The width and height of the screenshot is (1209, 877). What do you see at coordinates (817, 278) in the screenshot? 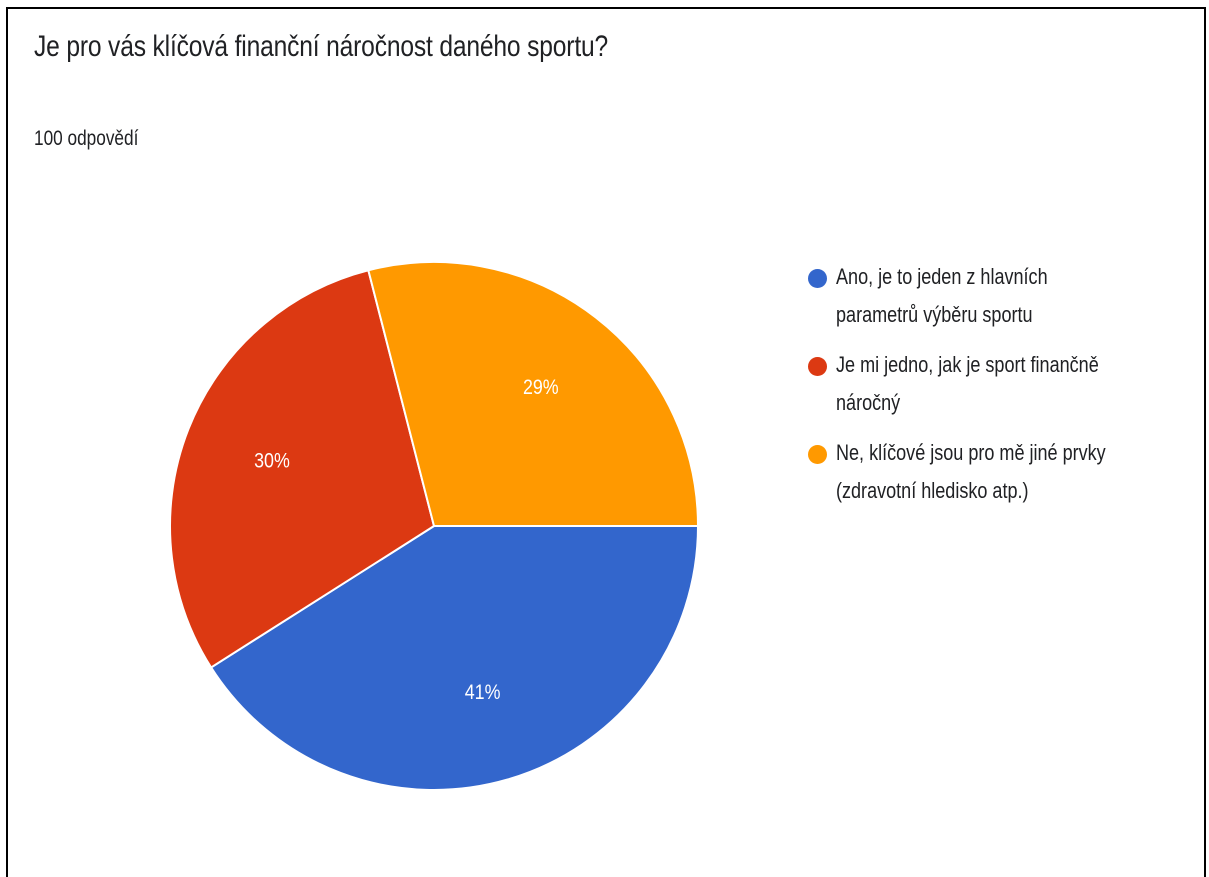
I see `legend-swatch-ano` at bounding box center [817, 278].